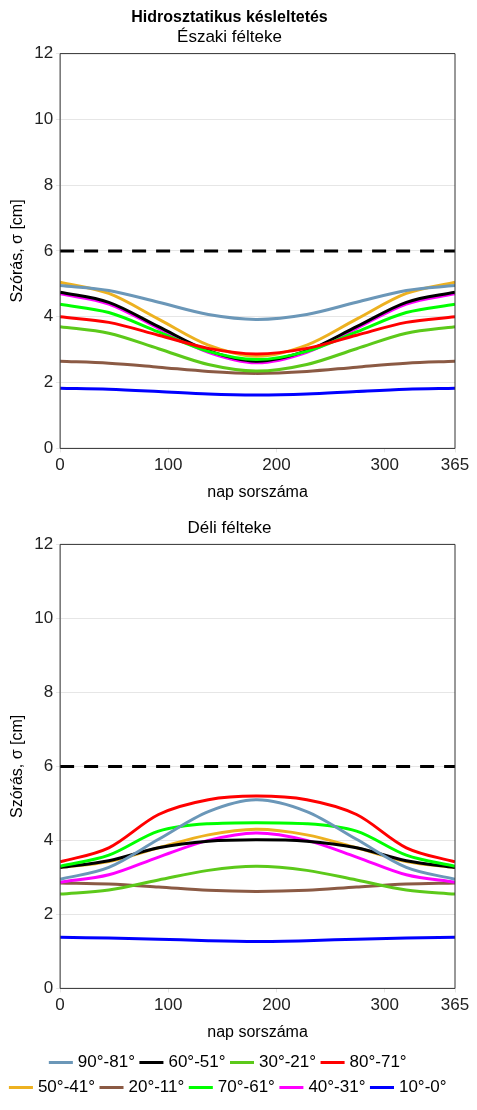 This screenshot has height=1110, width=477. Describe the element at coordinates (378, 1062) in the screenshot. I see `legend-label: 80°-71°` at that location.